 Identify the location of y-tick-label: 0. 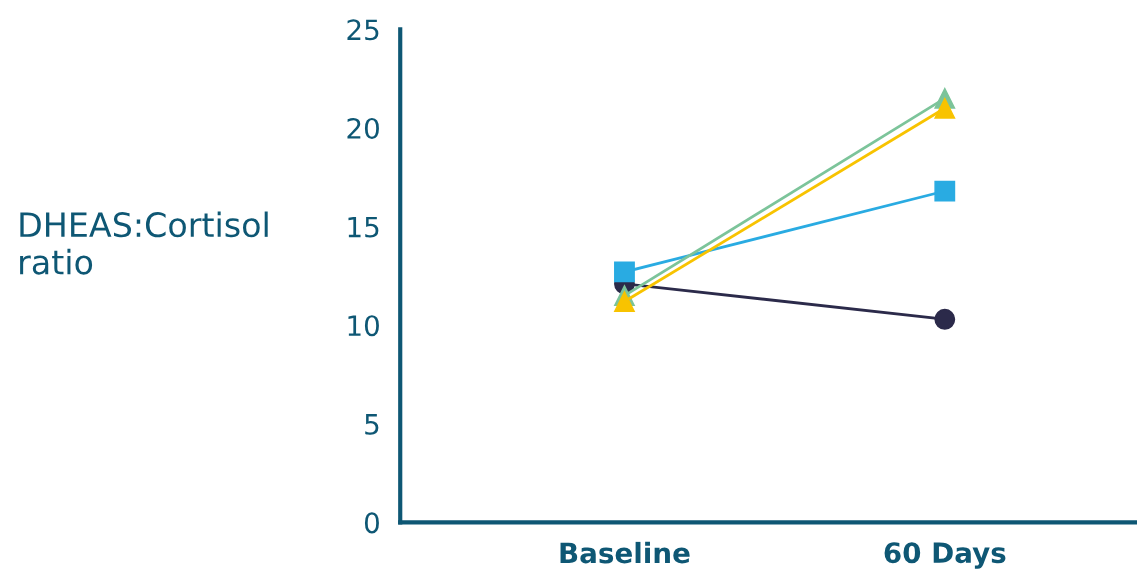
(371, 523).